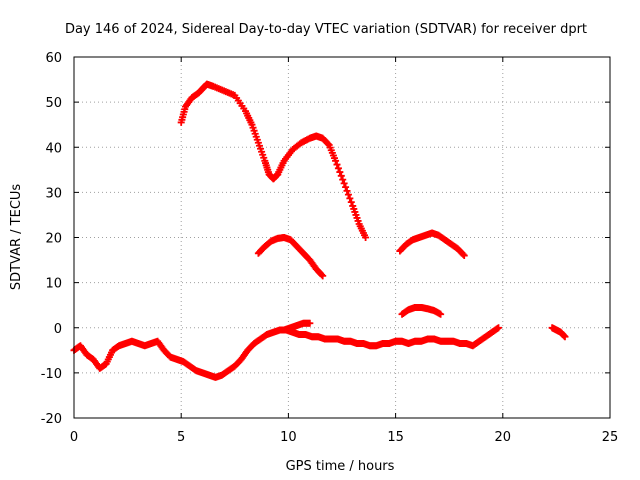 The height and width of the screenshot is (480, 640). I want to click on x-tick-label: 15, so click(395, 437).